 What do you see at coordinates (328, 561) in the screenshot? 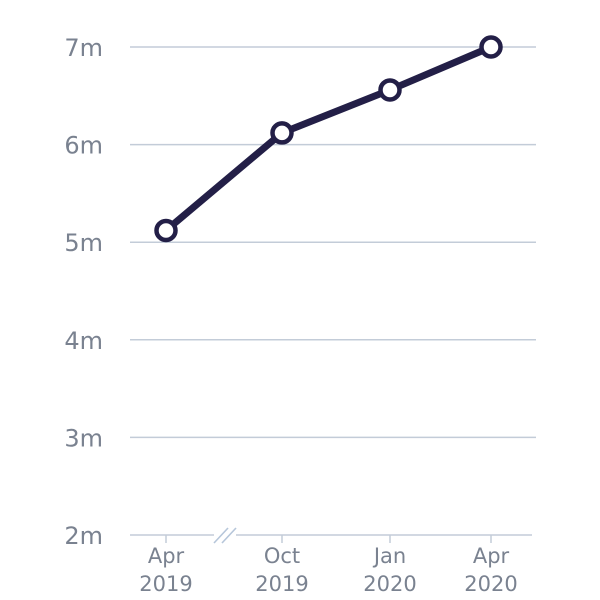
I see `x-axis: Apr 2019 Oct 2019 Jan 2020 Apr 2020` at bounding box center [328, 561].